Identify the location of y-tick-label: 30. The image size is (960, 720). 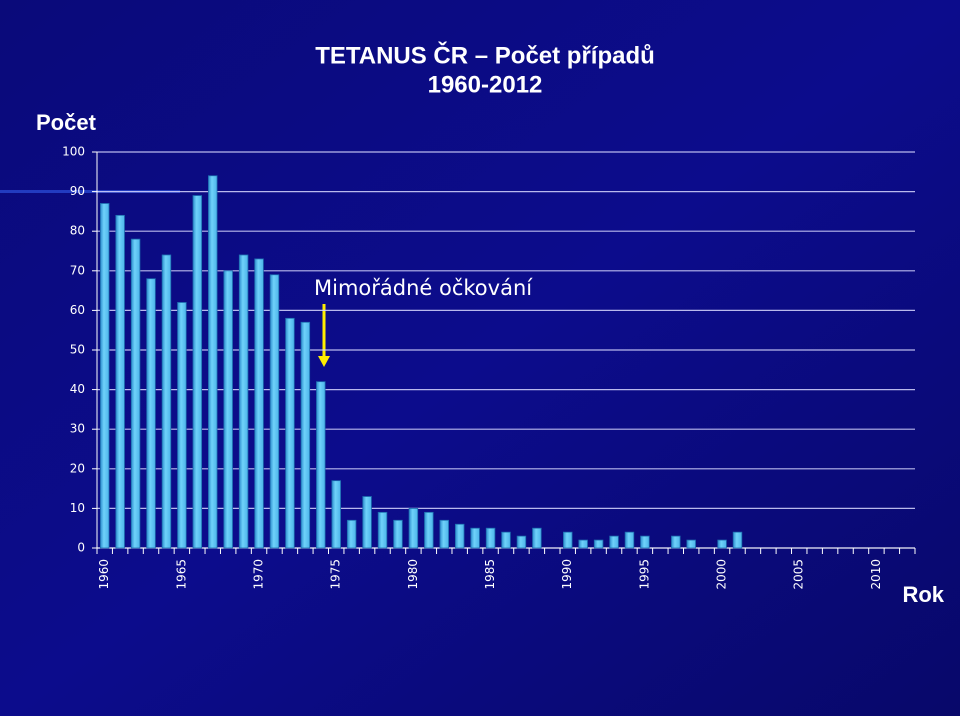
(77, 429).